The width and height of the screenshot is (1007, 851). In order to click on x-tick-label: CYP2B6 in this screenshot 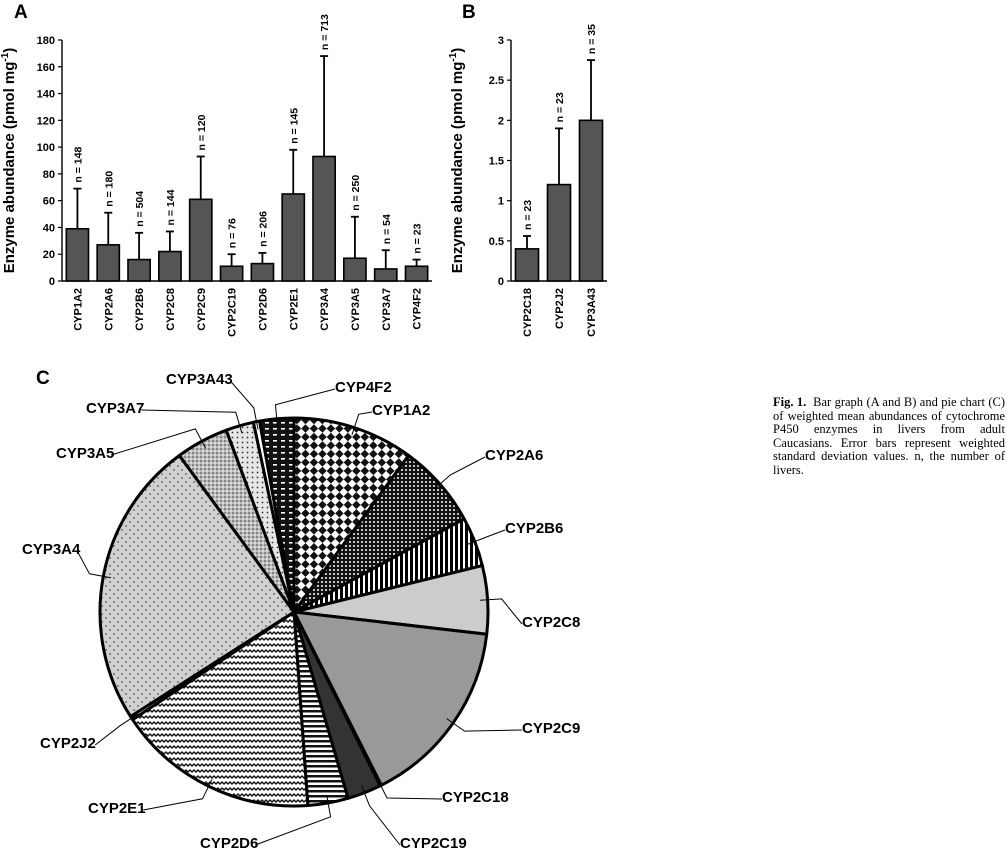, I will do `click(140, 309)`.